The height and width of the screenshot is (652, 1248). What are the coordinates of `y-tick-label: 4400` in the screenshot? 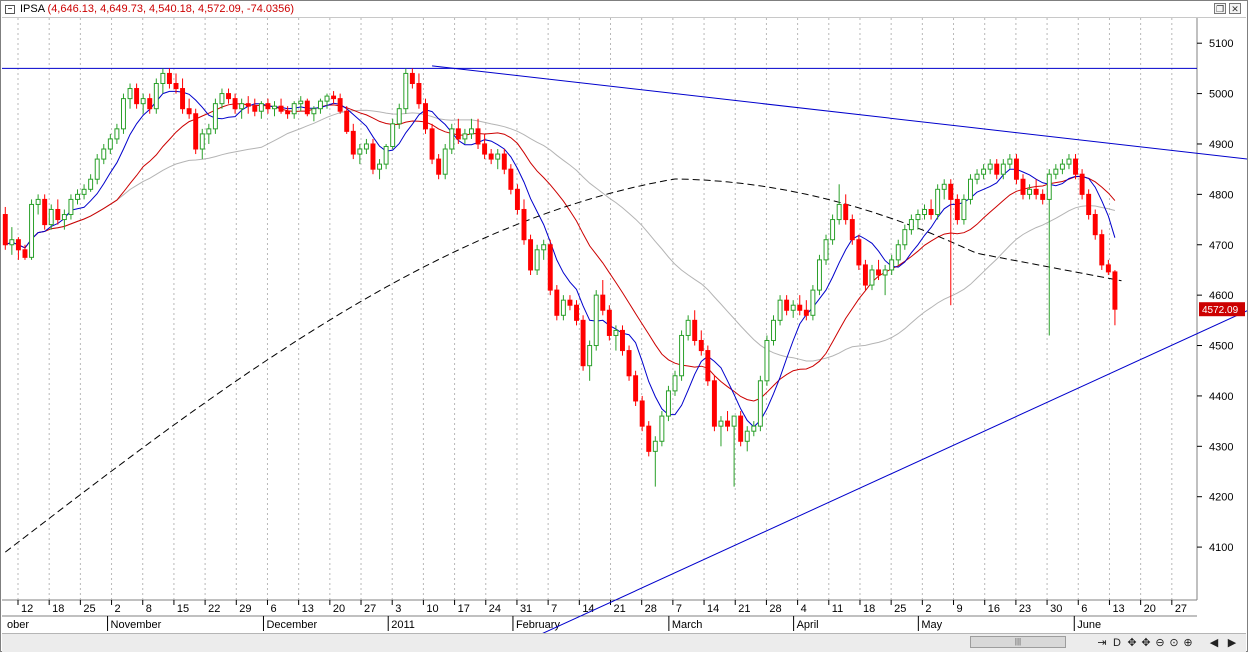 It's located at (1221, 397).